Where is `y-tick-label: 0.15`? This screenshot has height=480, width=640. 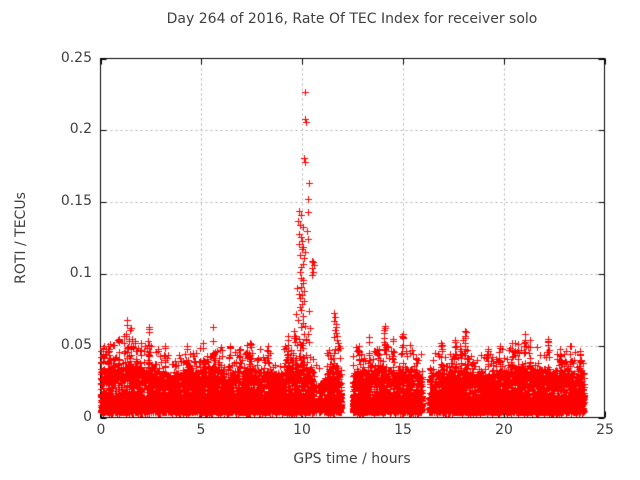 y-tick-label: 0.15 is located at coordinates (76, 201).